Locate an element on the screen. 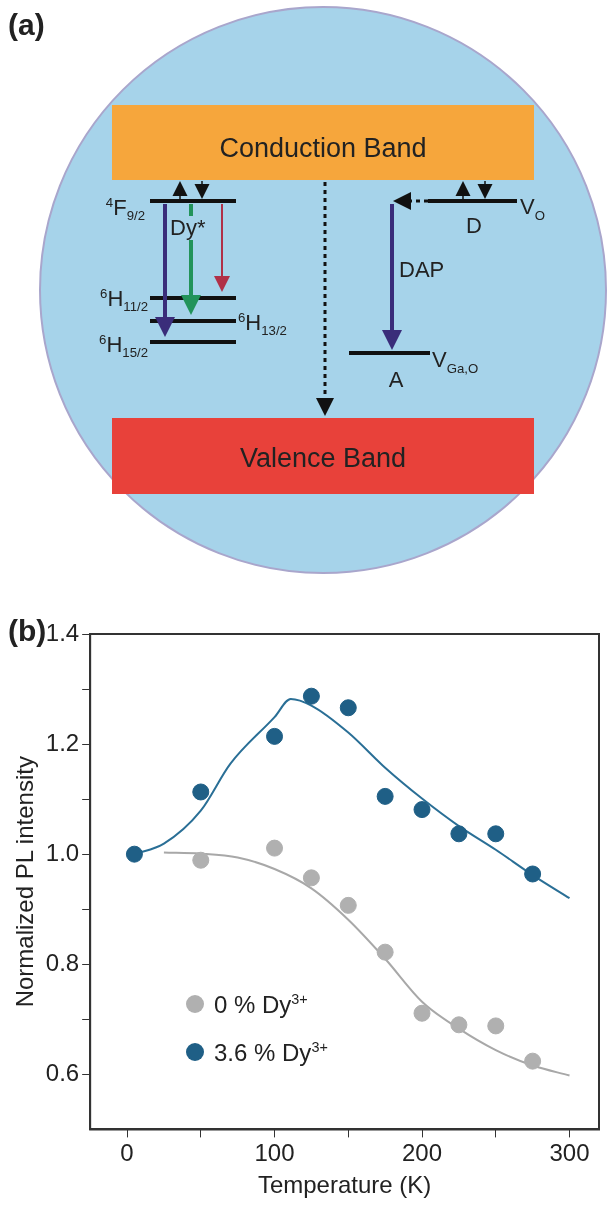  x-tick-label: 300 is located at coordinates (569, 1153).